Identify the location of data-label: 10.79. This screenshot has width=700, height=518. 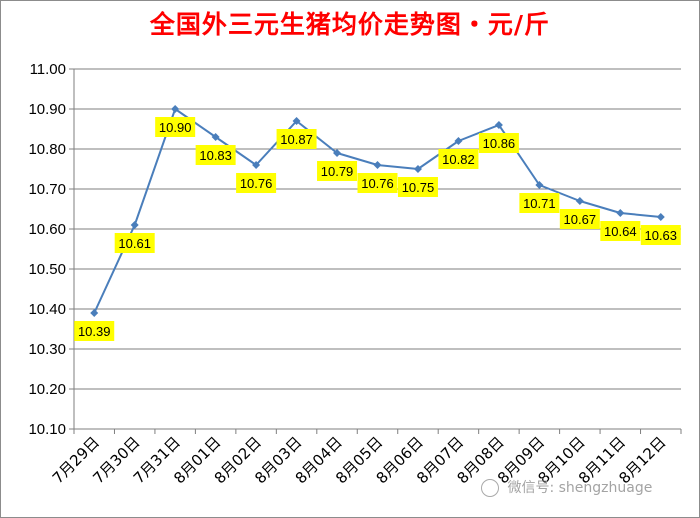
(337, 171).